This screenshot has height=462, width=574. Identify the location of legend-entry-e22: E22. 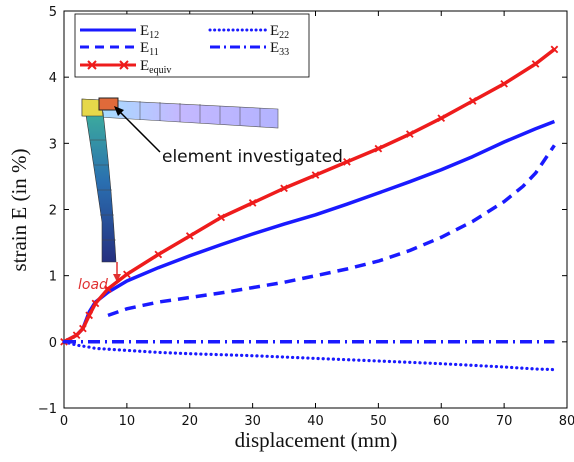
(248, 32).